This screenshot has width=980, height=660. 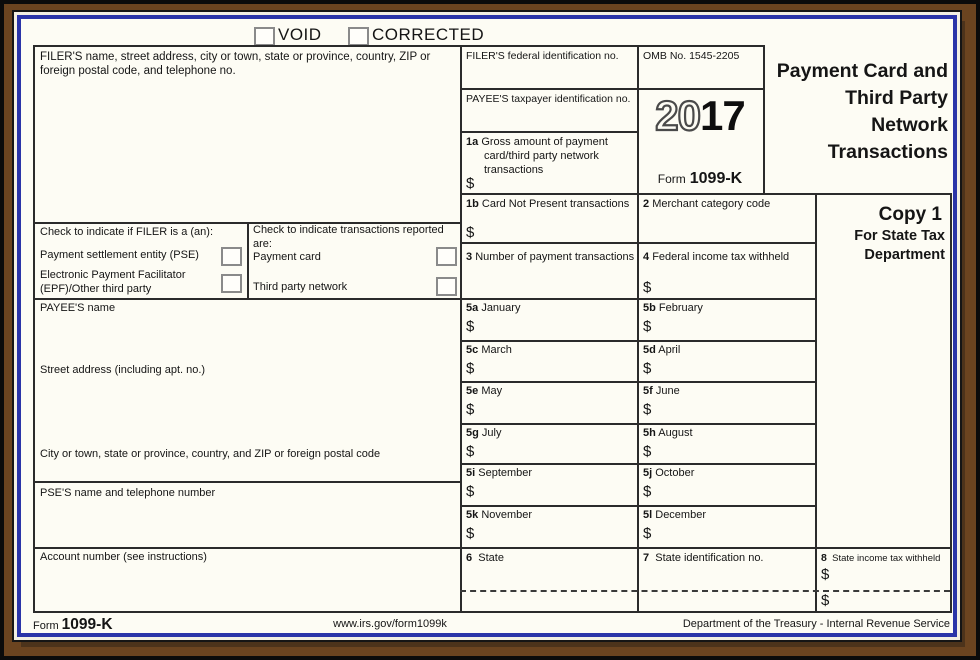 What do you see at coordinates (470, 368) in the screenshot?
I see `box-5c-dollar-sign: $` at bounding box center [470, 368].